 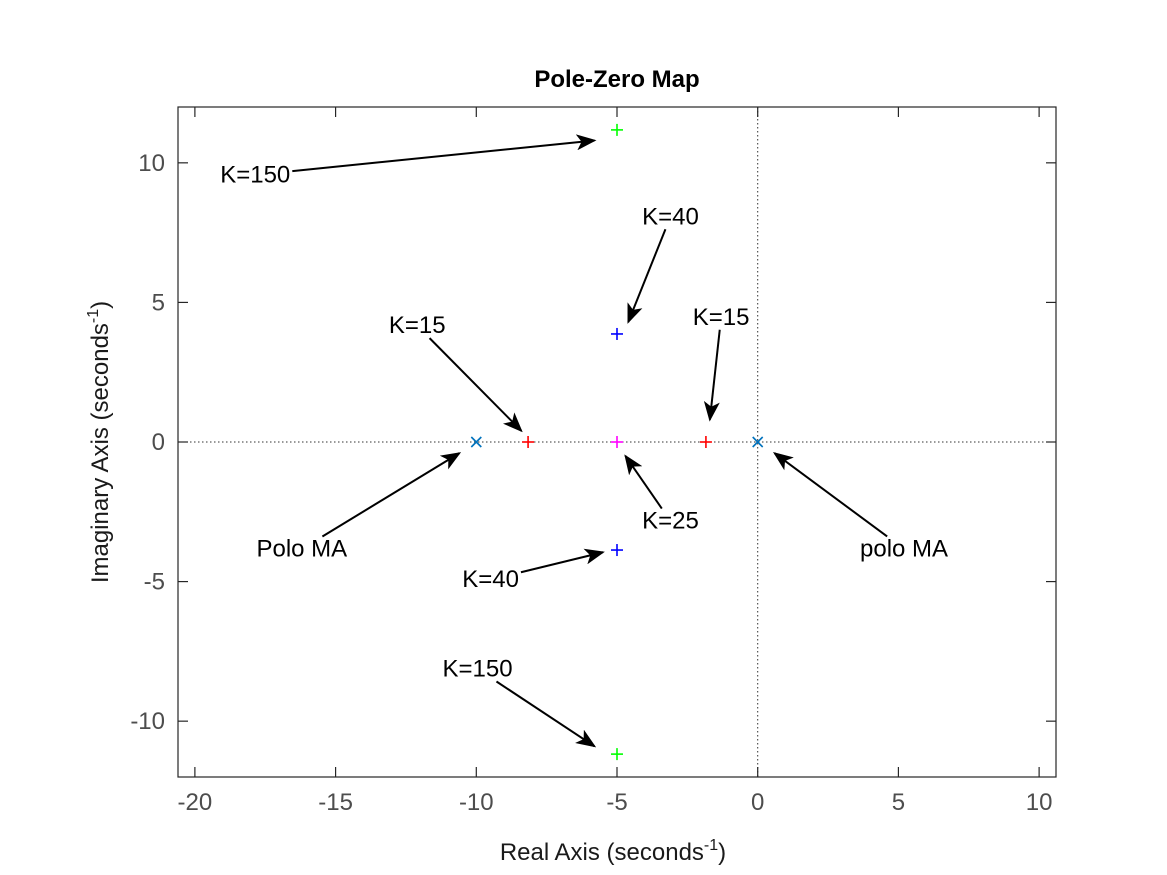 What do you see at coordinates (602, 852) in the screenshot?
I see `x-axis-title-text: Real Axis (seconds` at bounding box center [602, 852].